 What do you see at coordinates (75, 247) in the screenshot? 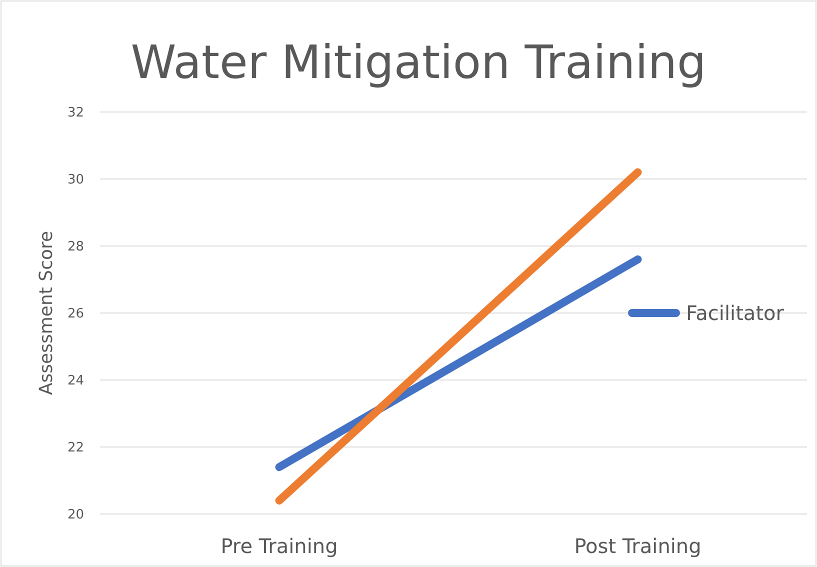
I see `y-tick-label: 28` at bounding box center [75, 247].